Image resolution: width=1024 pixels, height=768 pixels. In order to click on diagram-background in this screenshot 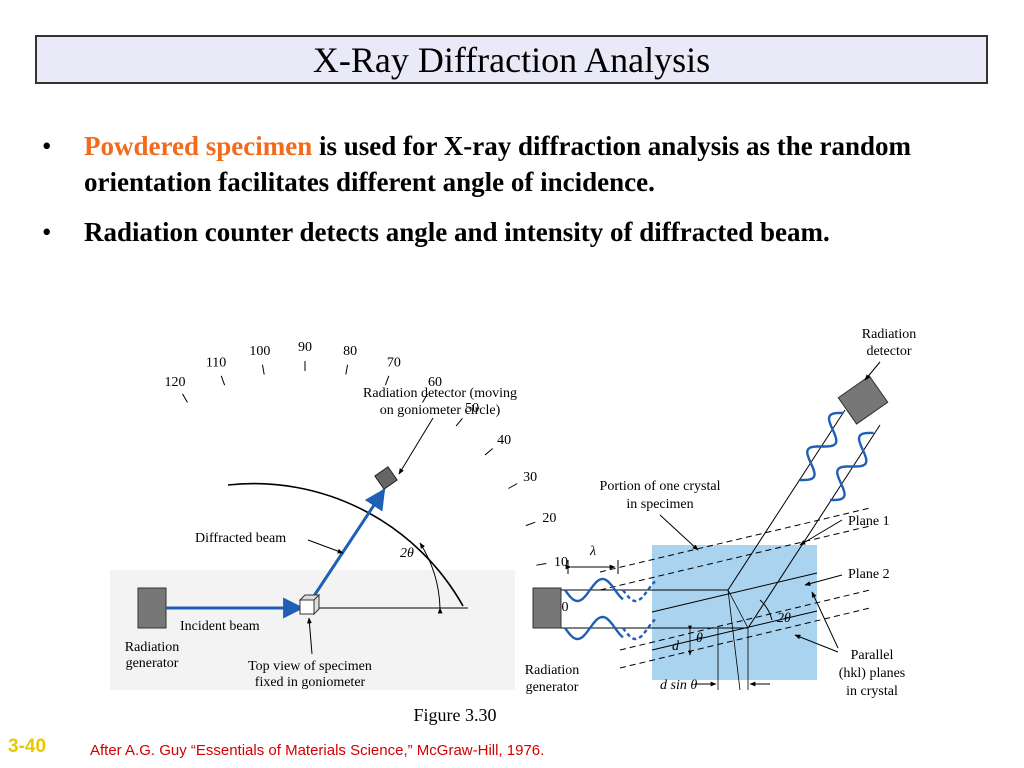, I will do `click(312, 630)`.